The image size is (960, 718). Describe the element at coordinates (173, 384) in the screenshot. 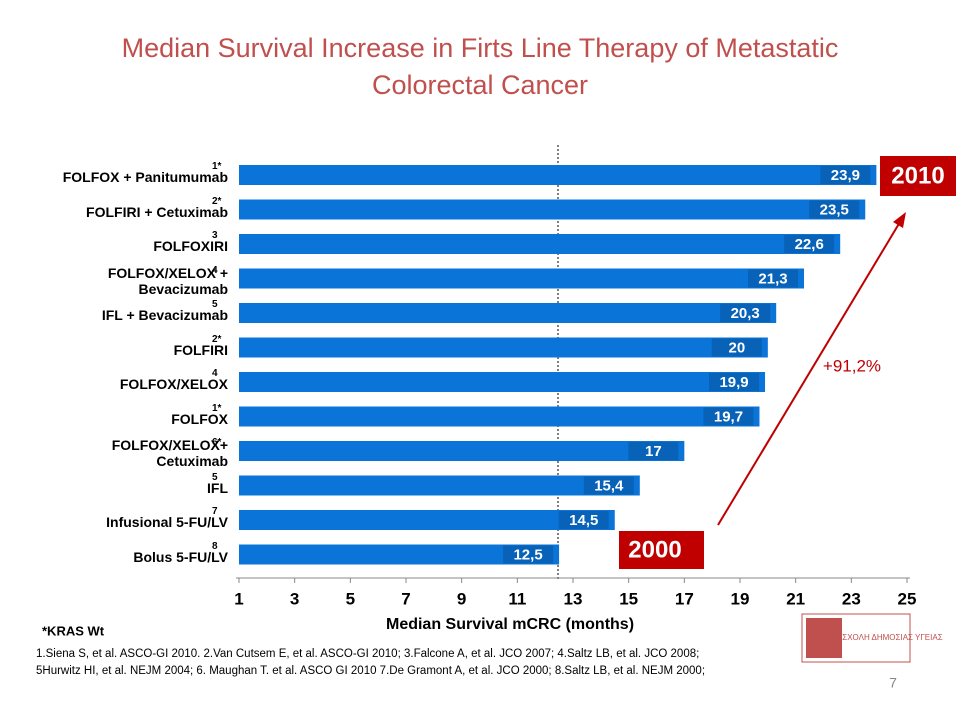

I see `category-label: FOLFOX/XELOX` at that location.